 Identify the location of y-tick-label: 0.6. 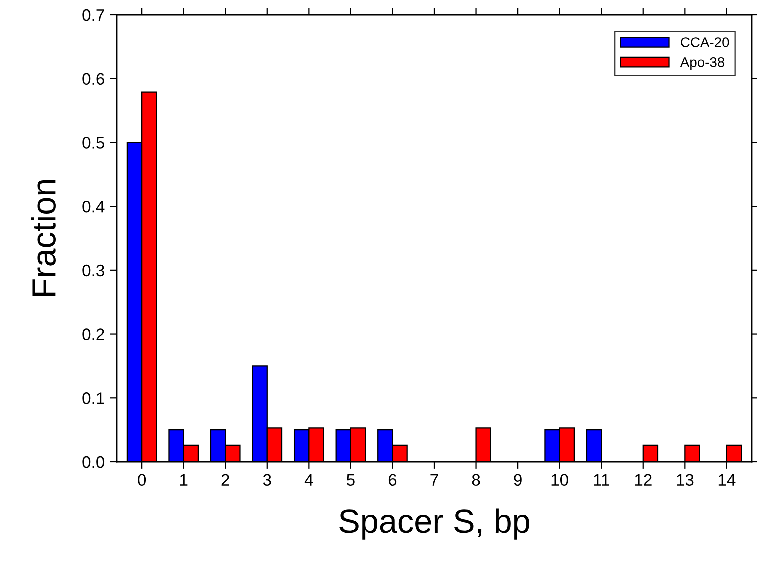
(93, 79).